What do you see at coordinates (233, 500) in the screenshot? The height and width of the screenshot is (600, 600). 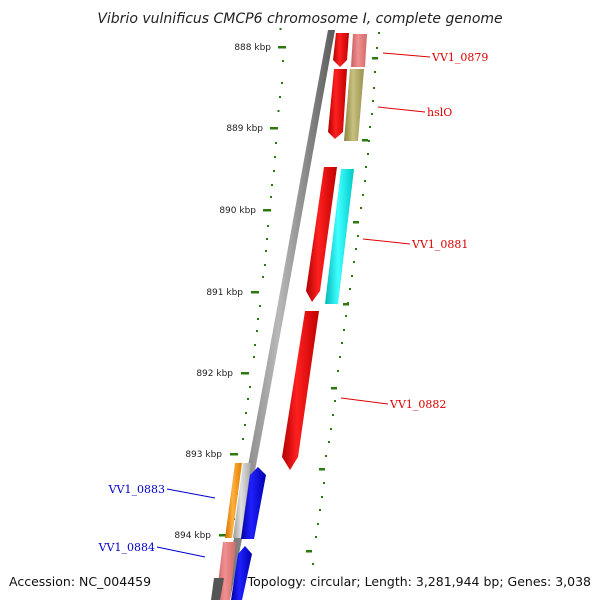 I see `gene-bar-vv1-0883-orange` at bounding box center [233, 500].